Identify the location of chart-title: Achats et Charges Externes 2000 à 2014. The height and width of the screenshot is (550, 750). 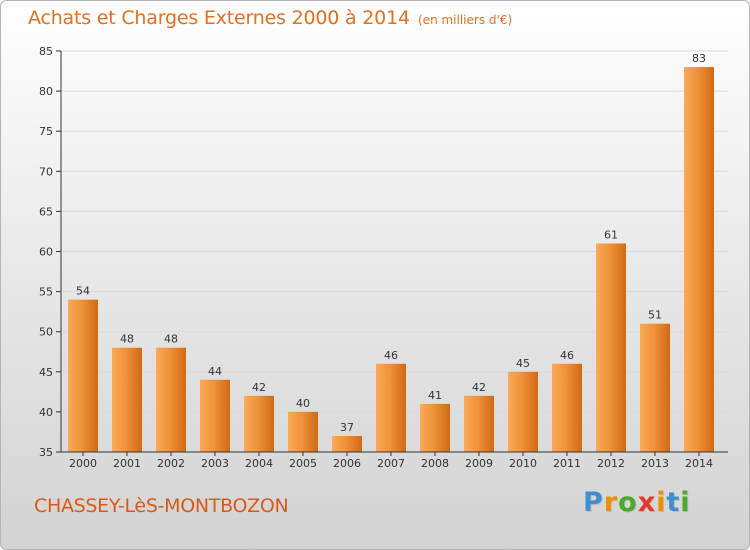
(219, 18).